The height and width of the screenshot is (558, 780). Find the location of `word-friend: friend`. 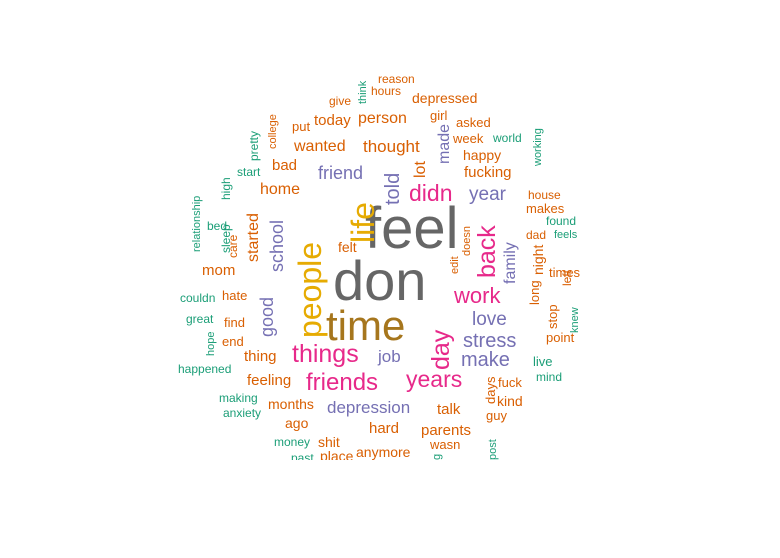

word-friend: friend is located at coordinates (341, 173).